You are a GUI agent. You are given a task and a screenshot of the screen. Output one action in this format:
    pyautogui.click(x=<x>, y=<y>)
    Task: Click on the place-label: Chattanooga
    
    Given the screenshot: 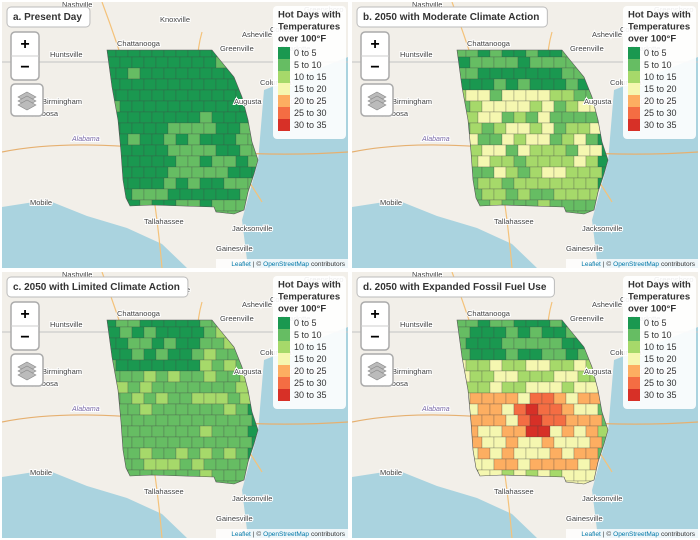 What is the action you would take?
    pyautogui.click(x=139, y=43)
    